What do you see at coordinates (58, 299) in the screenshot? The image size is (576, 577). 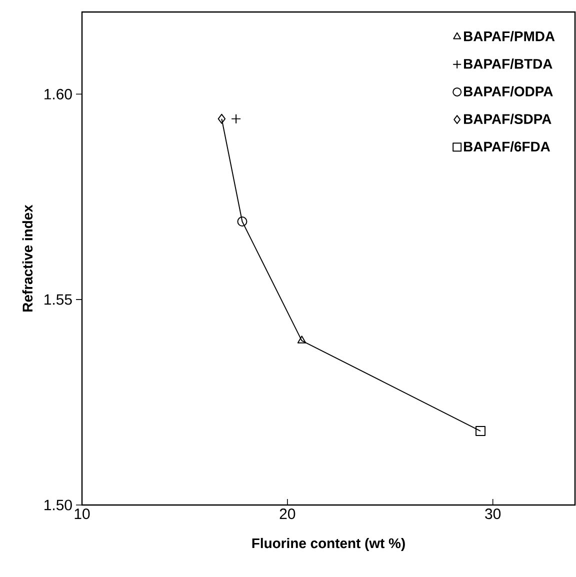 I see `y-tick-label: 1.55` at bounding box center [58, 299].